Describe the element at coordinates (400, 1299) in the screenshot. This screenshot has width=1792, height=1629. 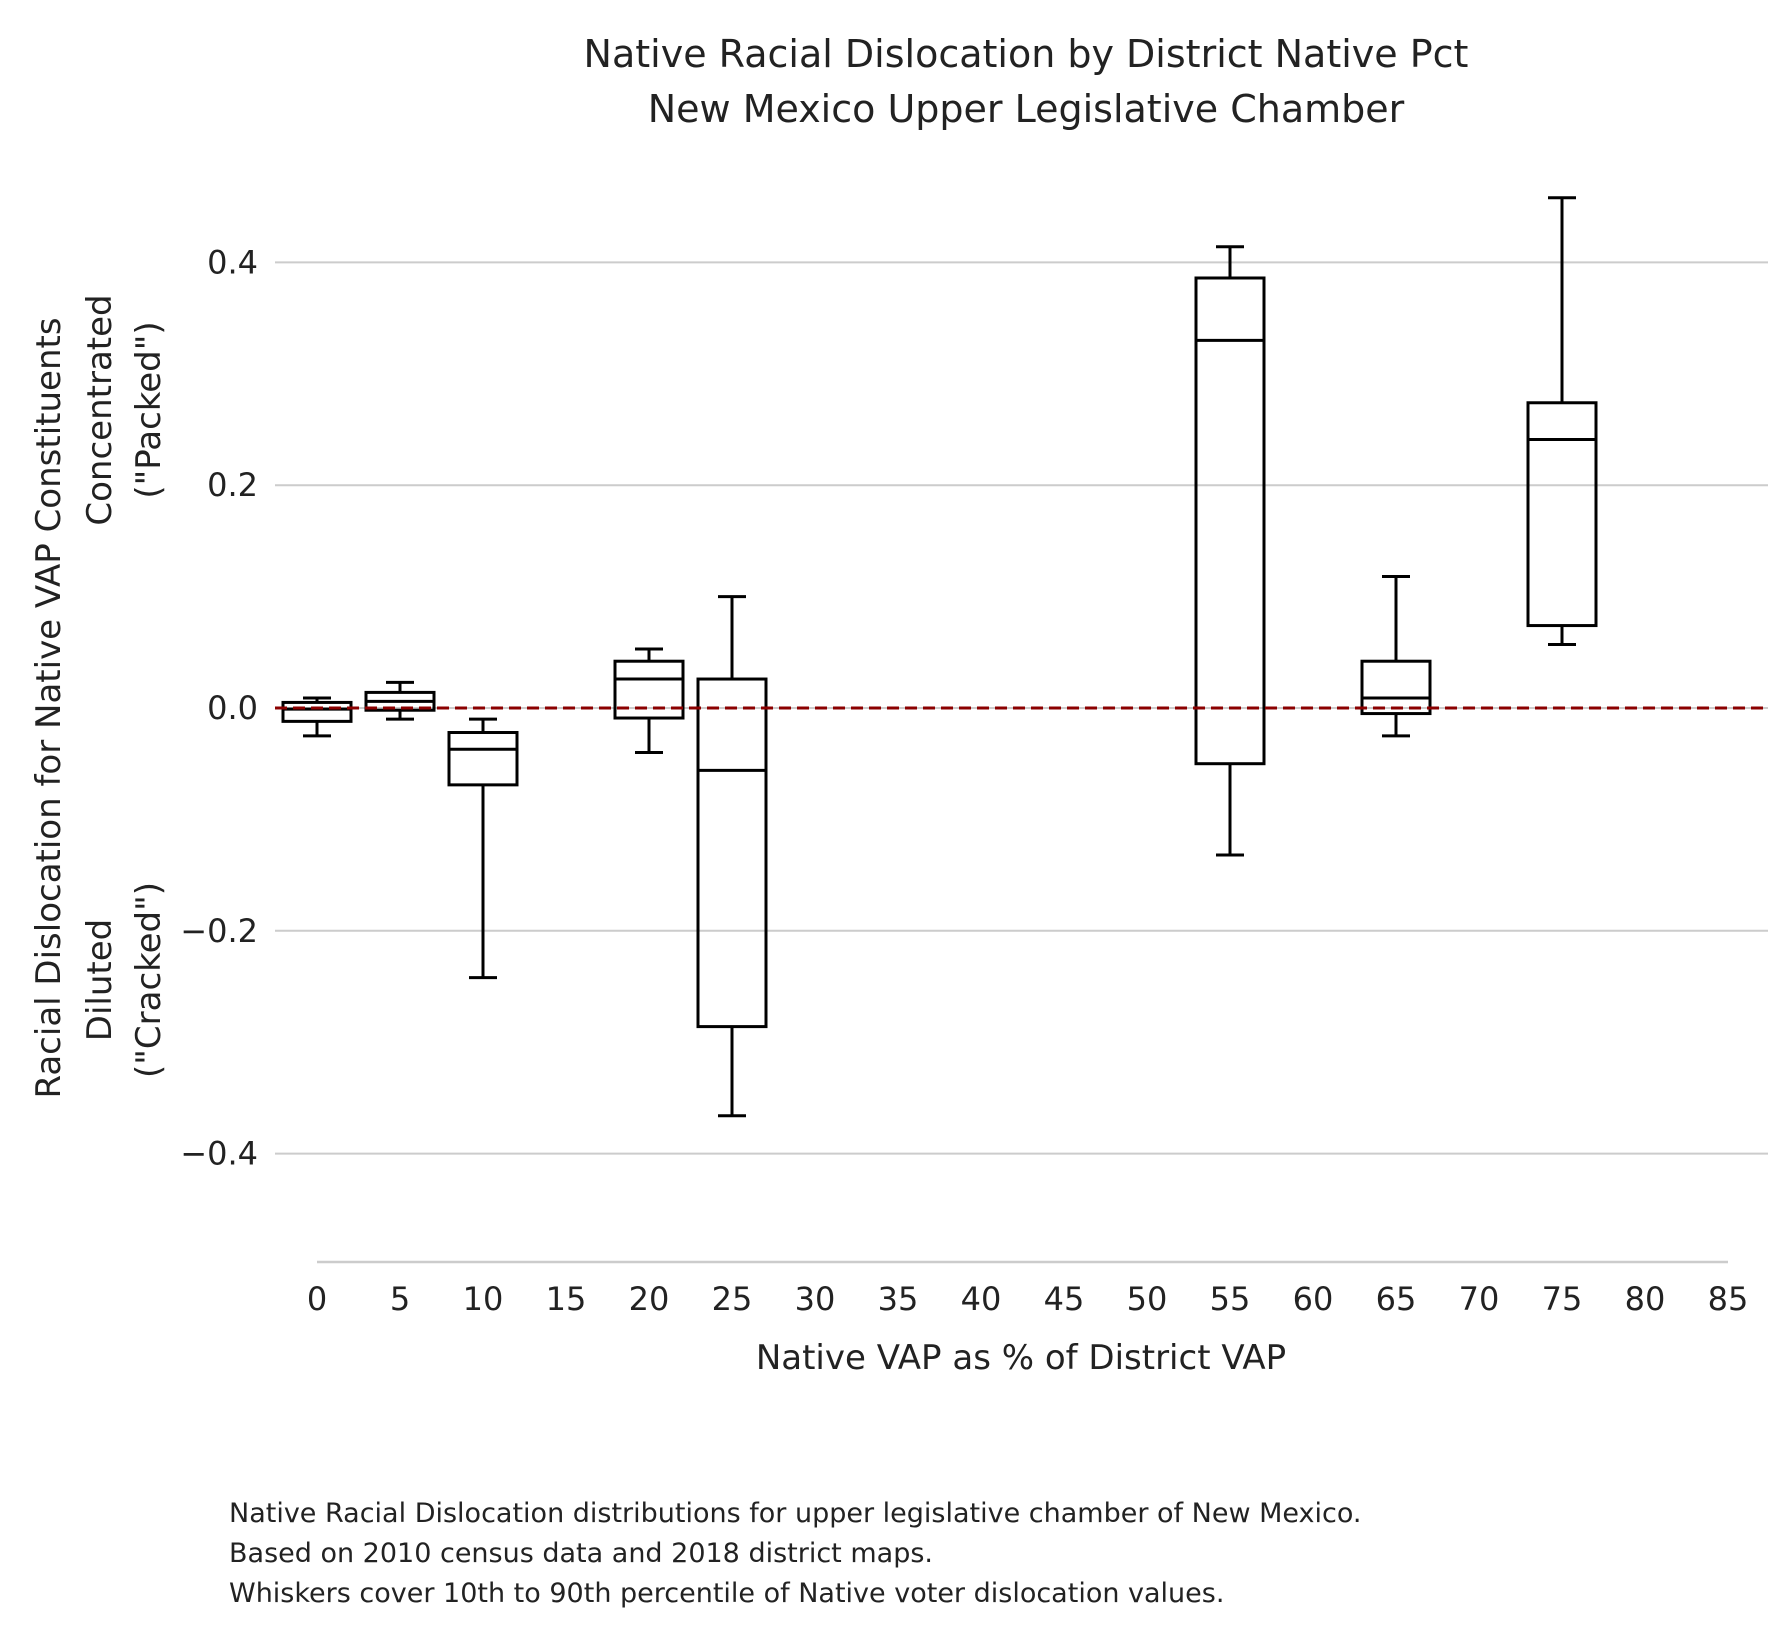
I see `x-tick-label: 5` at that location.